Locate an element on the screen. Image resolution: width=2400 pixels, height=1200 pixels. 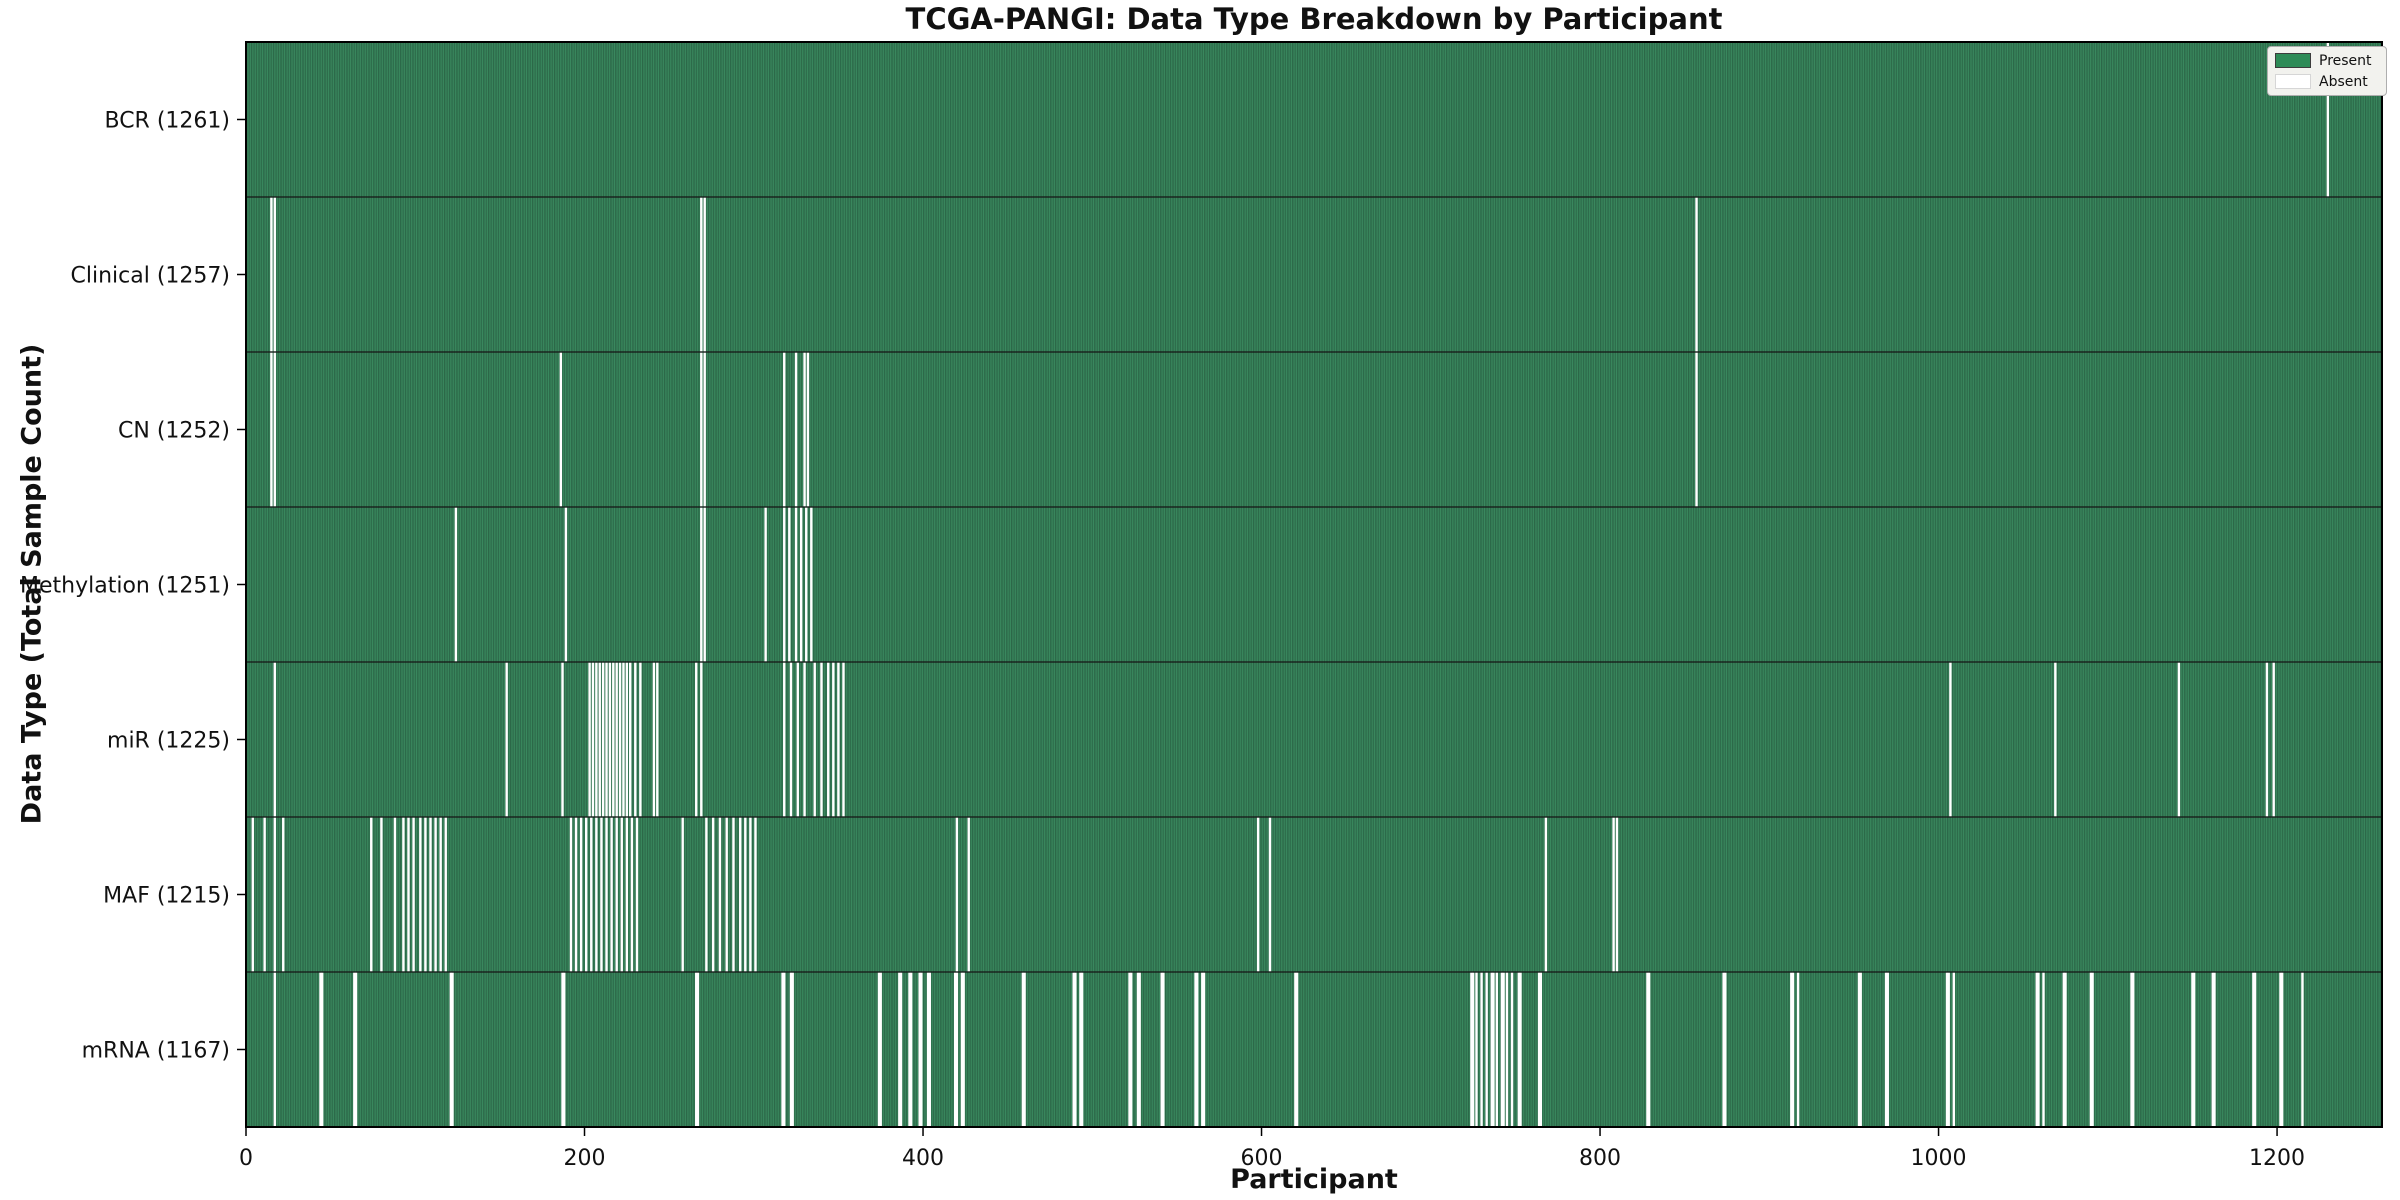
legend-entry-present: Present is located at coordinates (2326, 60).